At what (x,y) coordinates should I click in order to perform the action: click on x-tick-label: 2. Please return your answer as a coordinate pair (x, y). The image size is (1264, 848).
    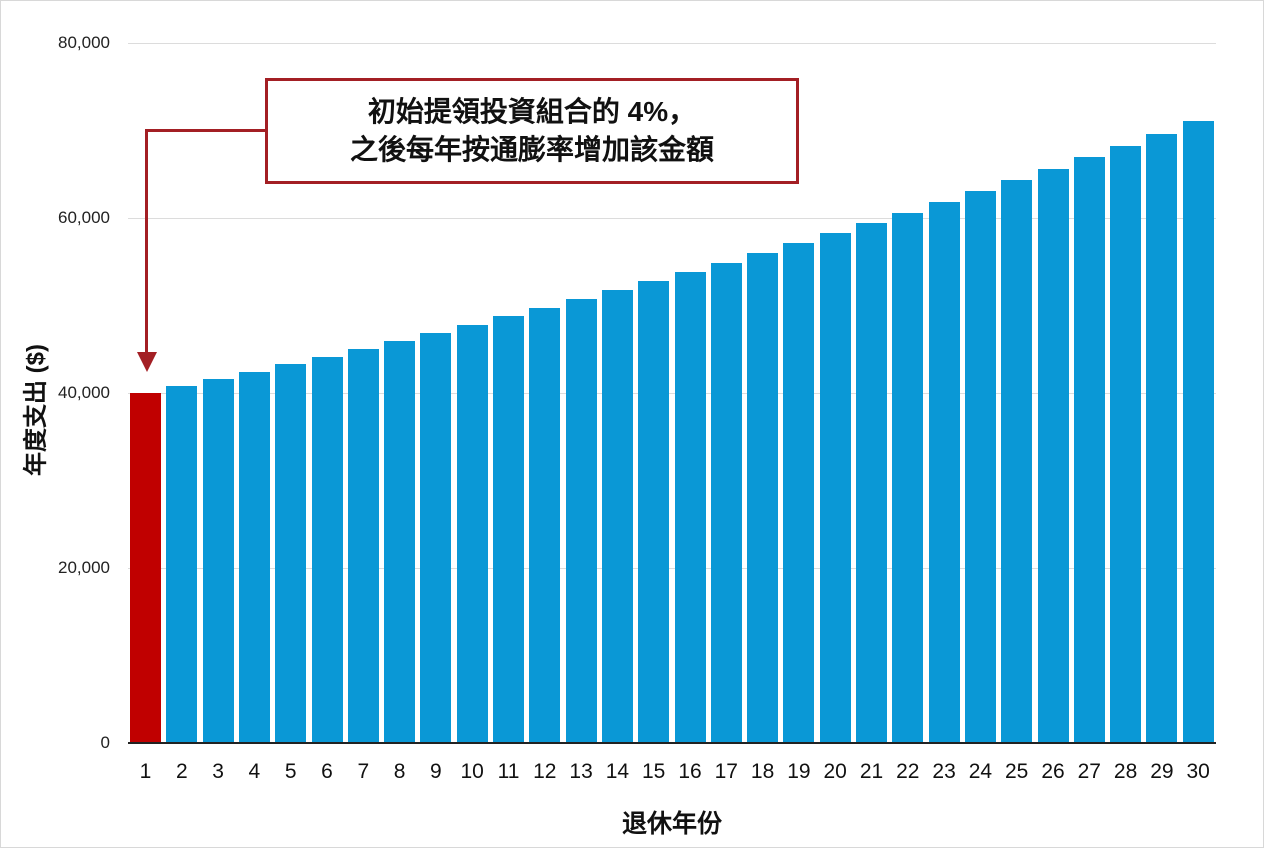
    Looking at the image, I should click on (181, 771).